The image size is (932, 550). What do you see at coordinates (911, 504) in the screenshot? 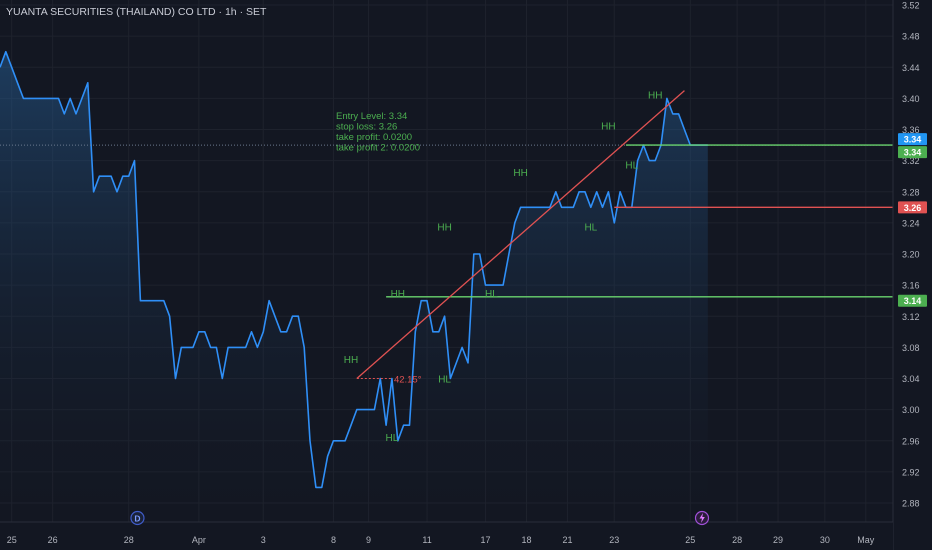
I see `price-tick-label: 2.88` at bounding box center [911, 504].